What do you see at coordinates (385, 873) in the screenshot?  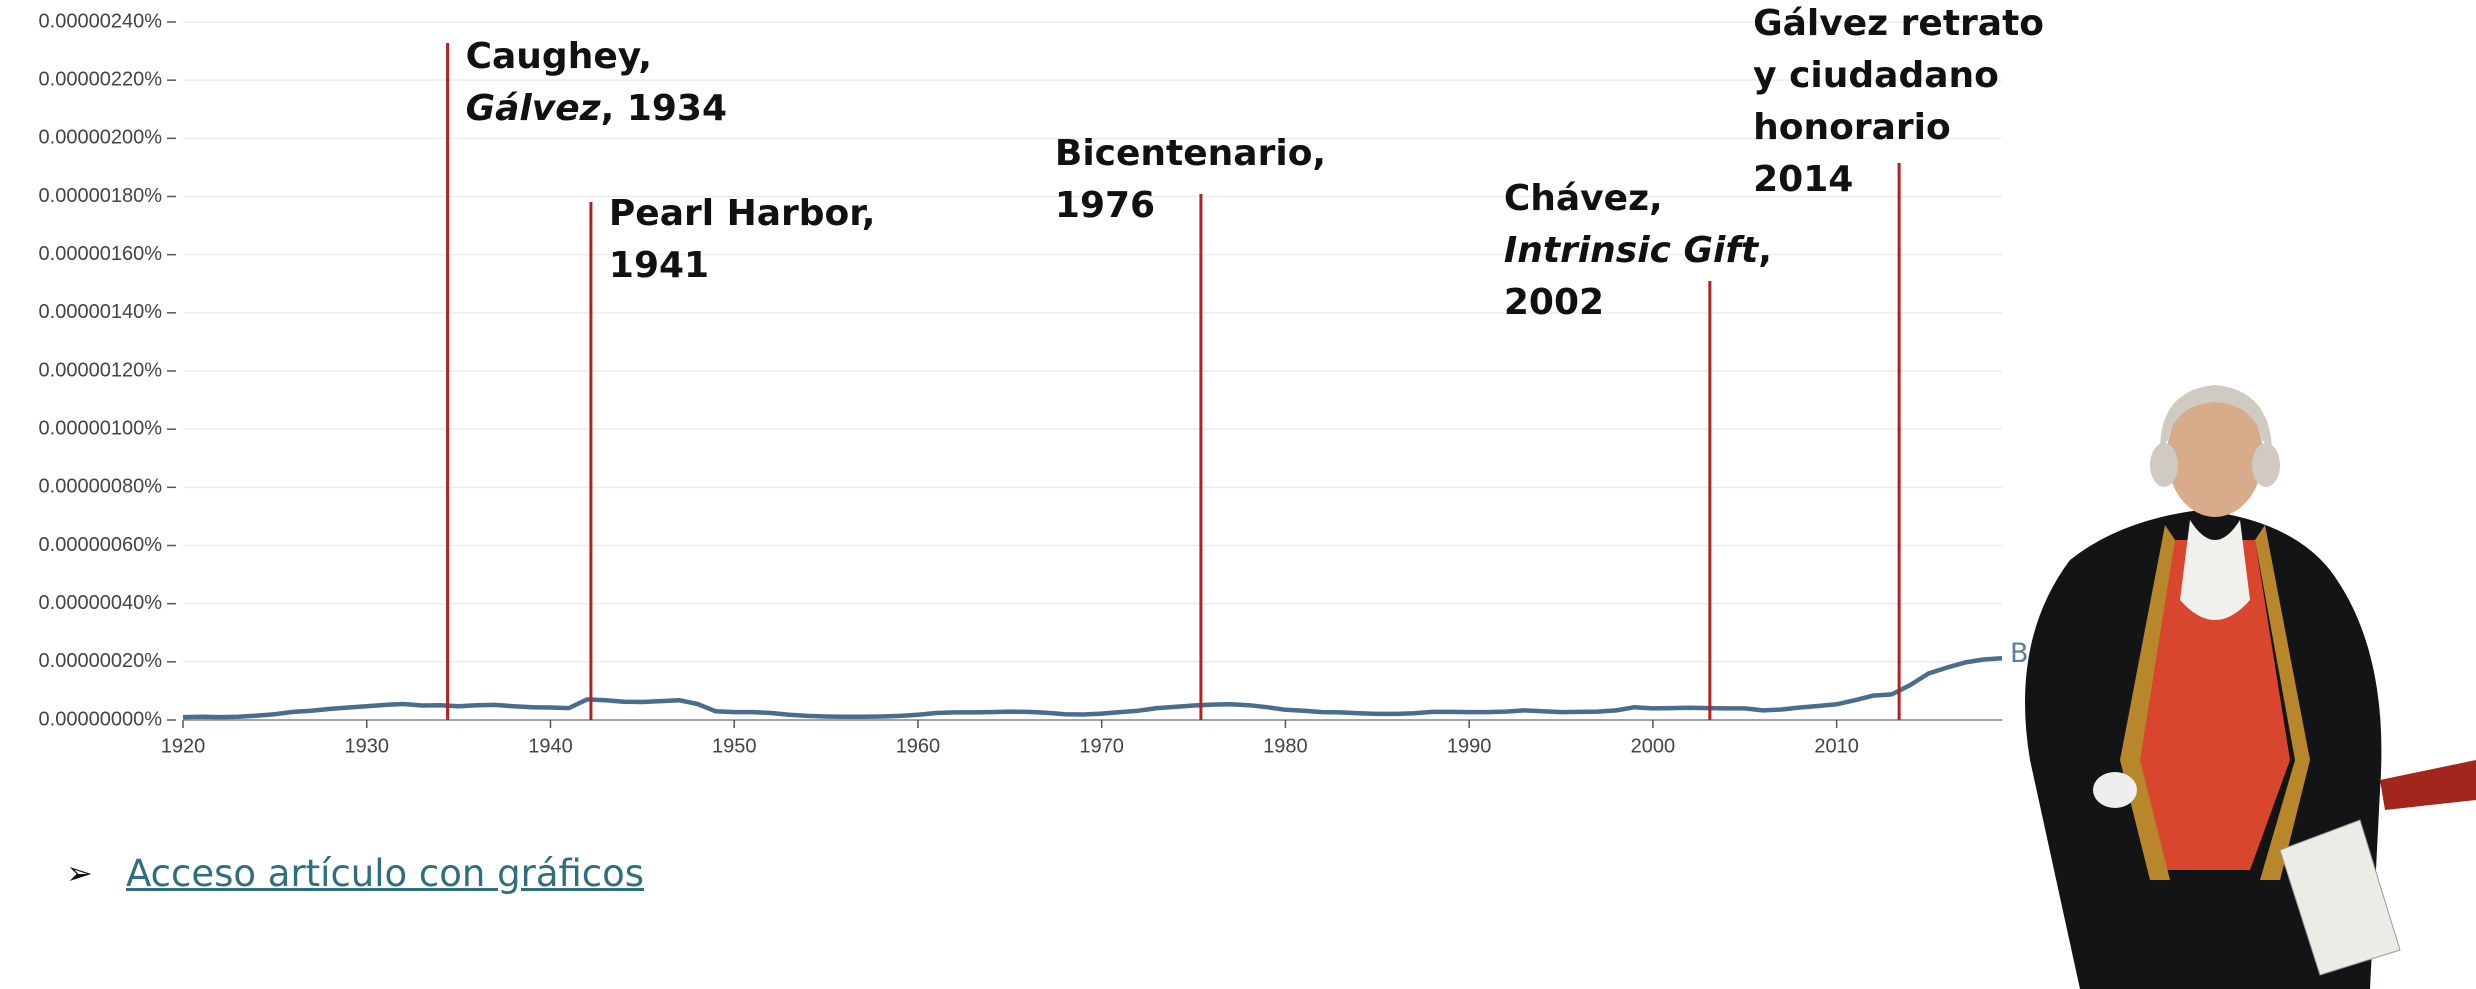 I see `article-link: Acceso artículo con gráficos` at bounding box center [385, 873].